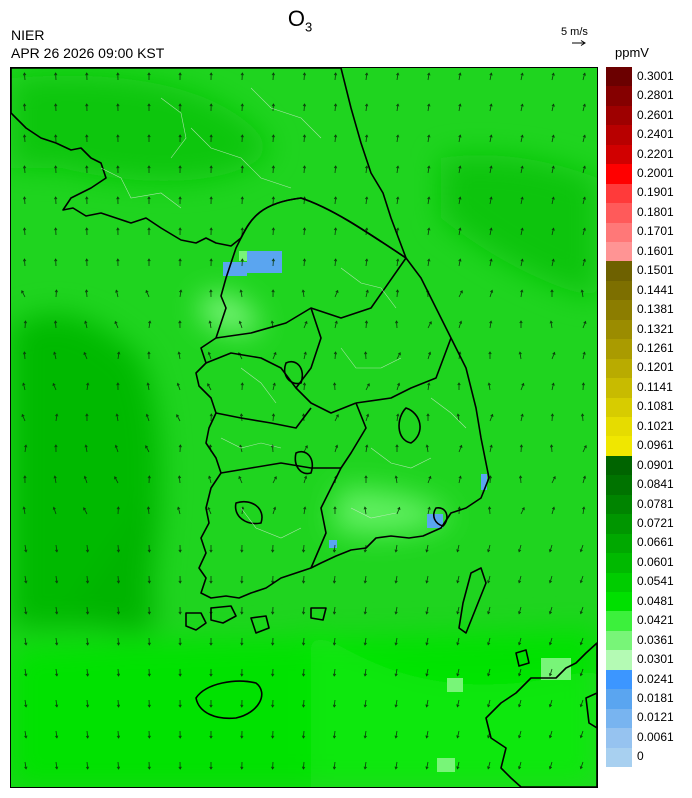  What do you see at coordinates (655, 464) in the screenshot?
I see `colorbar-label: 0.0901` at bounding box center [655, 464].